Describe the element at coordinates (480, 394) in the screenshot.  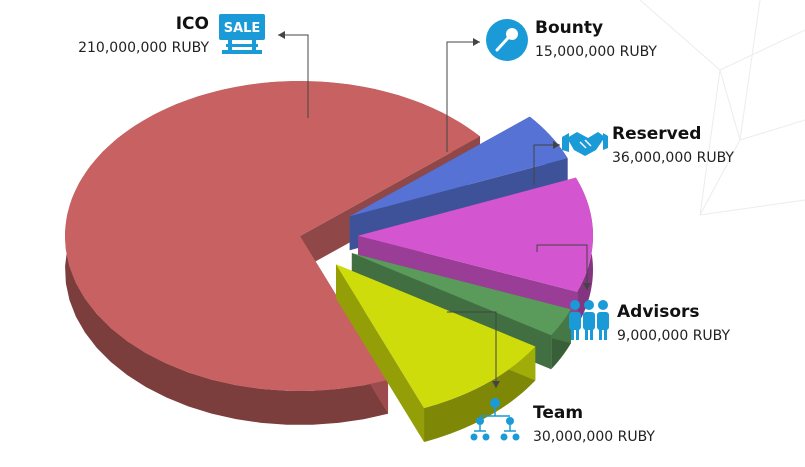
I see `team-slice-side` at that location.